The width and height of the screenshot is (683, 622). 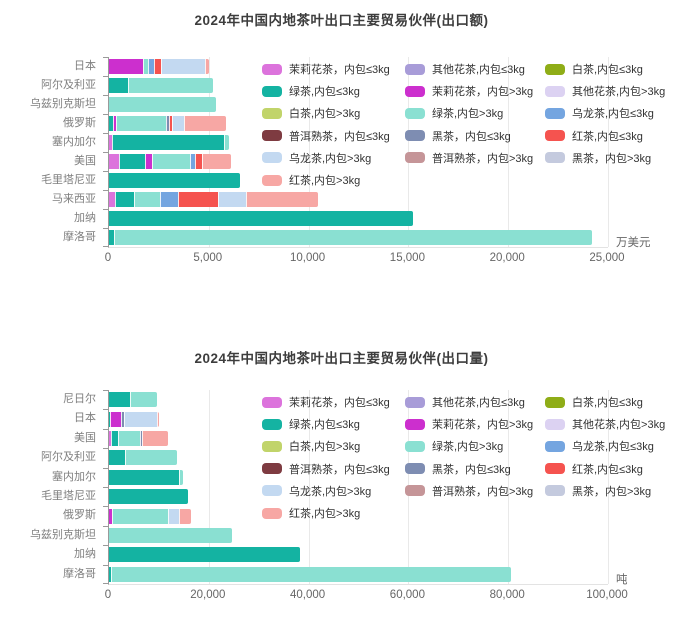 What do you see at coordinates (106, 545) in the screenshot?
I see `y-axis-tick` at bounding box center [106, 545].